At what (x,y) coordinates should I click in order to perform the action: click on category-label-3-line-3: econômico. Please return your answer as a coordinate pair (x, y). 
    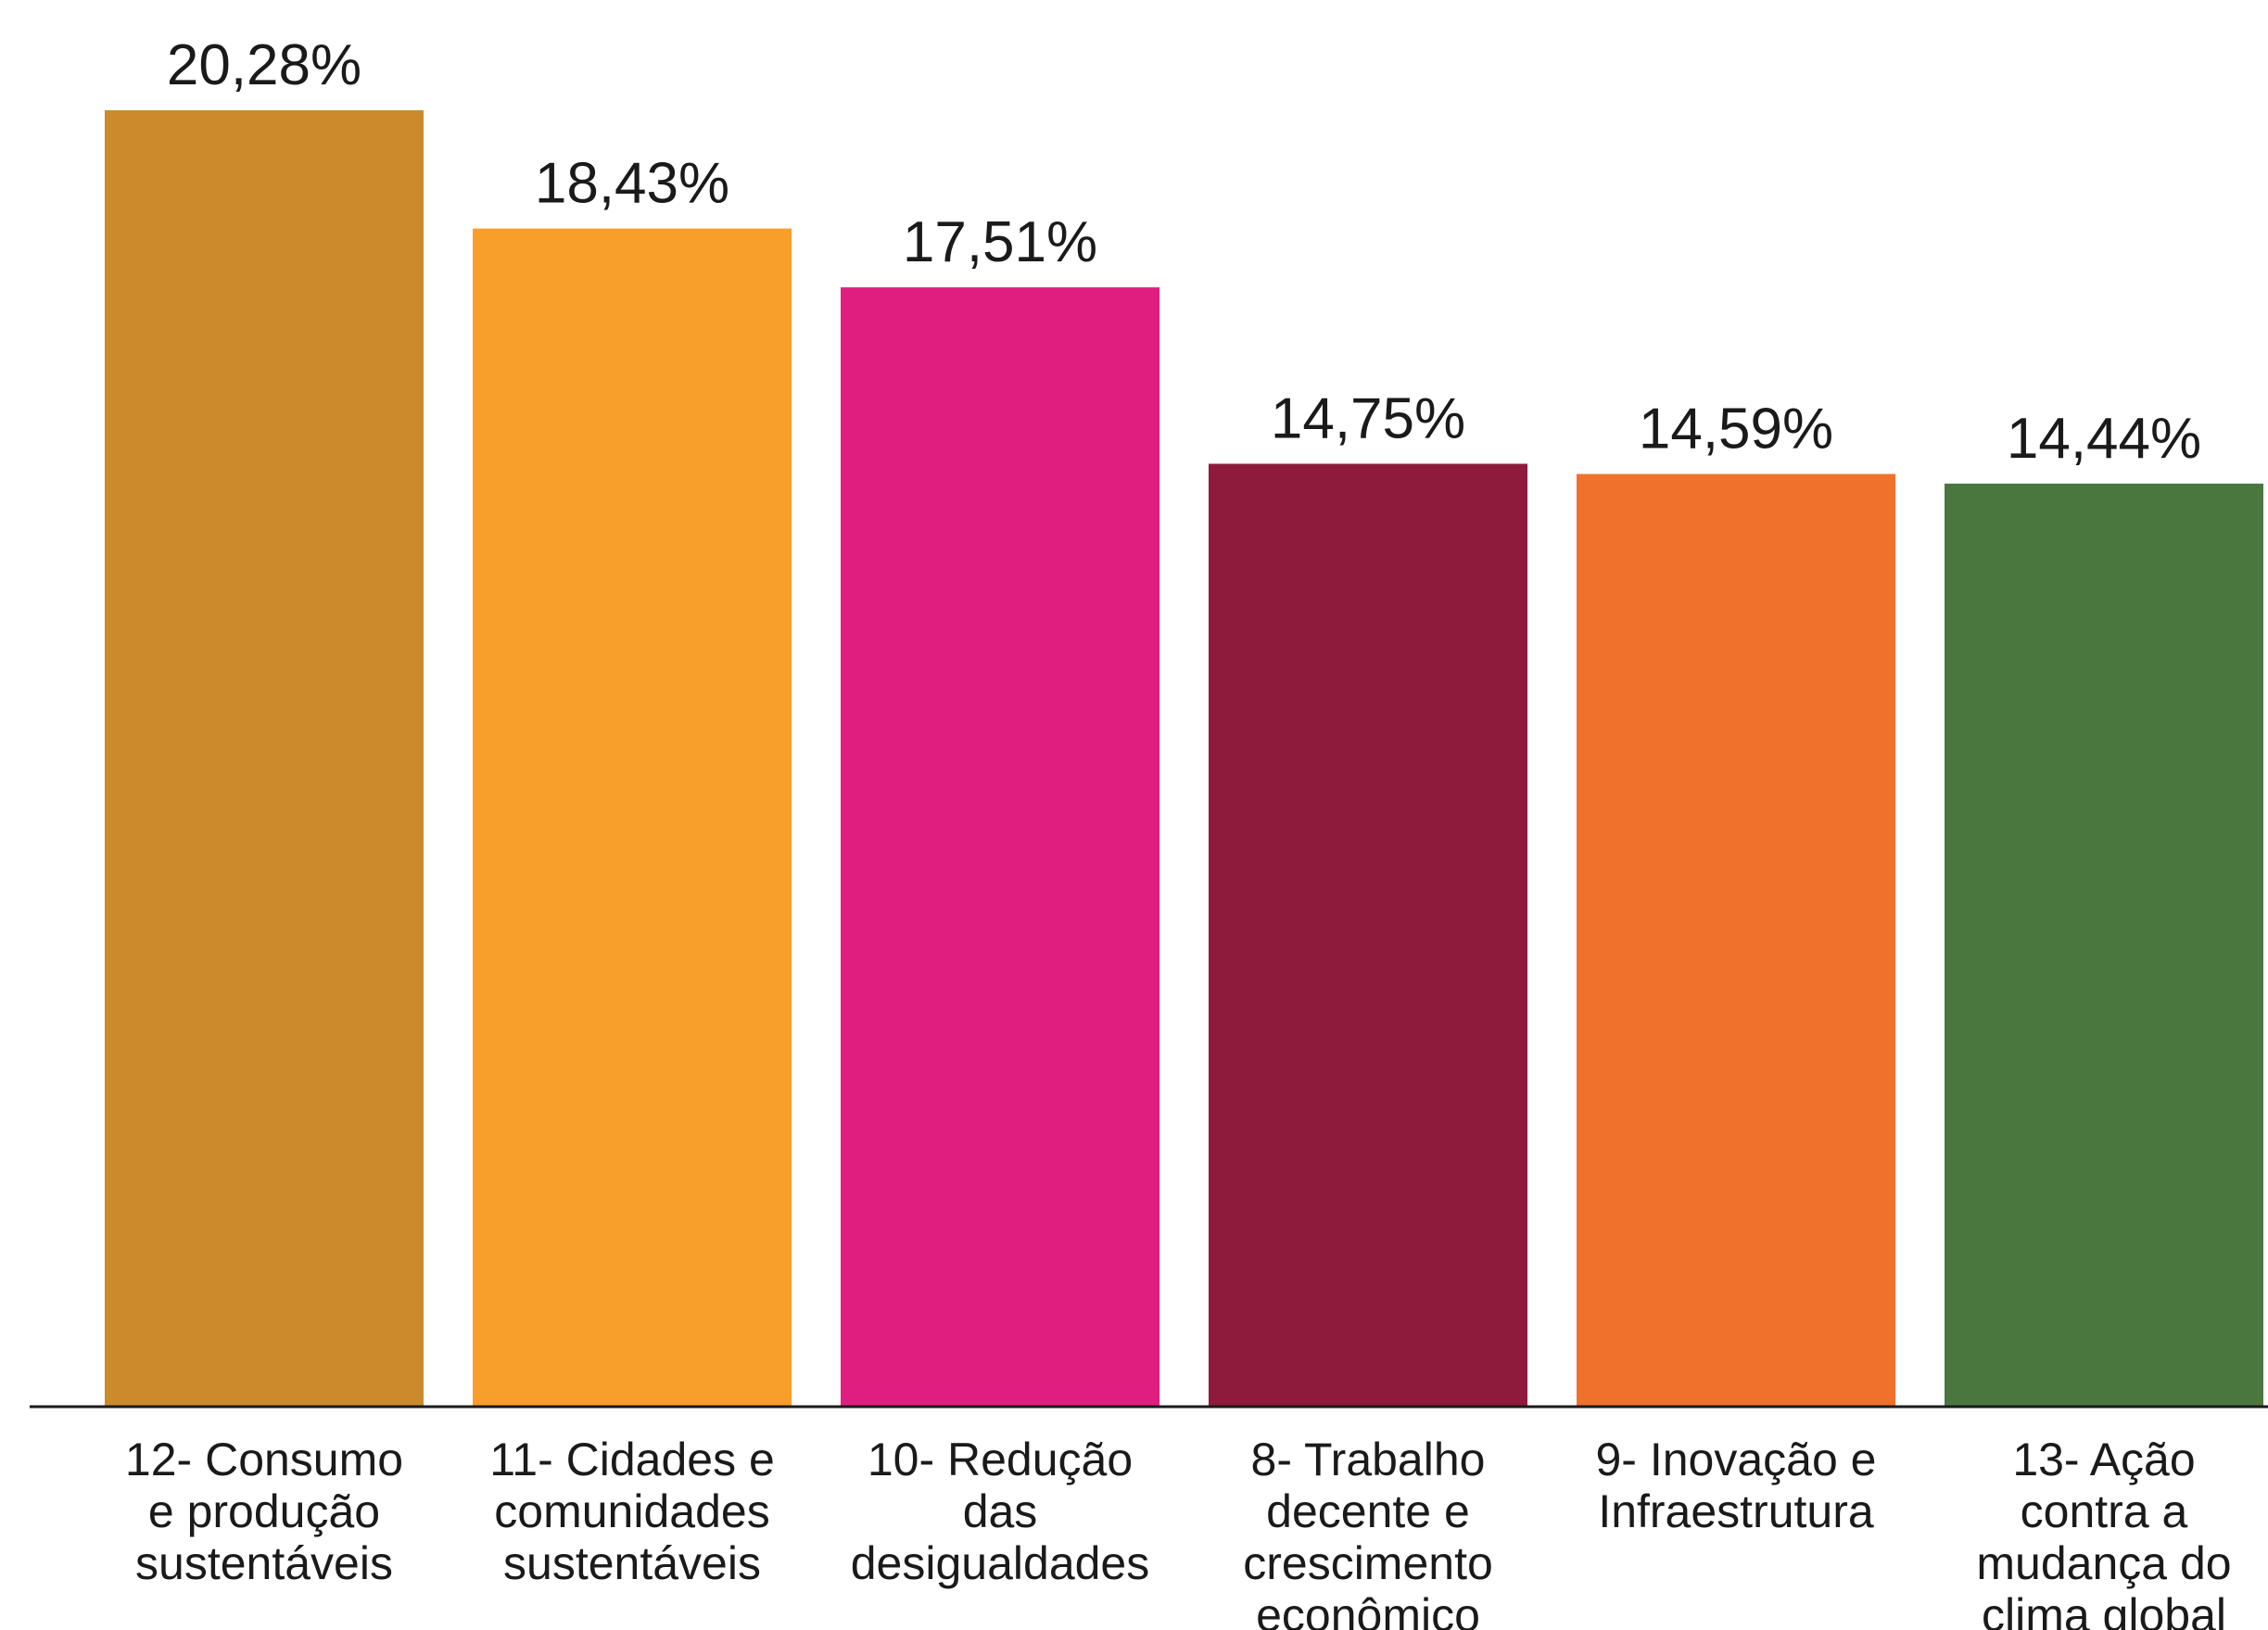
    Looking at the image, I should click on (1368, 1609).